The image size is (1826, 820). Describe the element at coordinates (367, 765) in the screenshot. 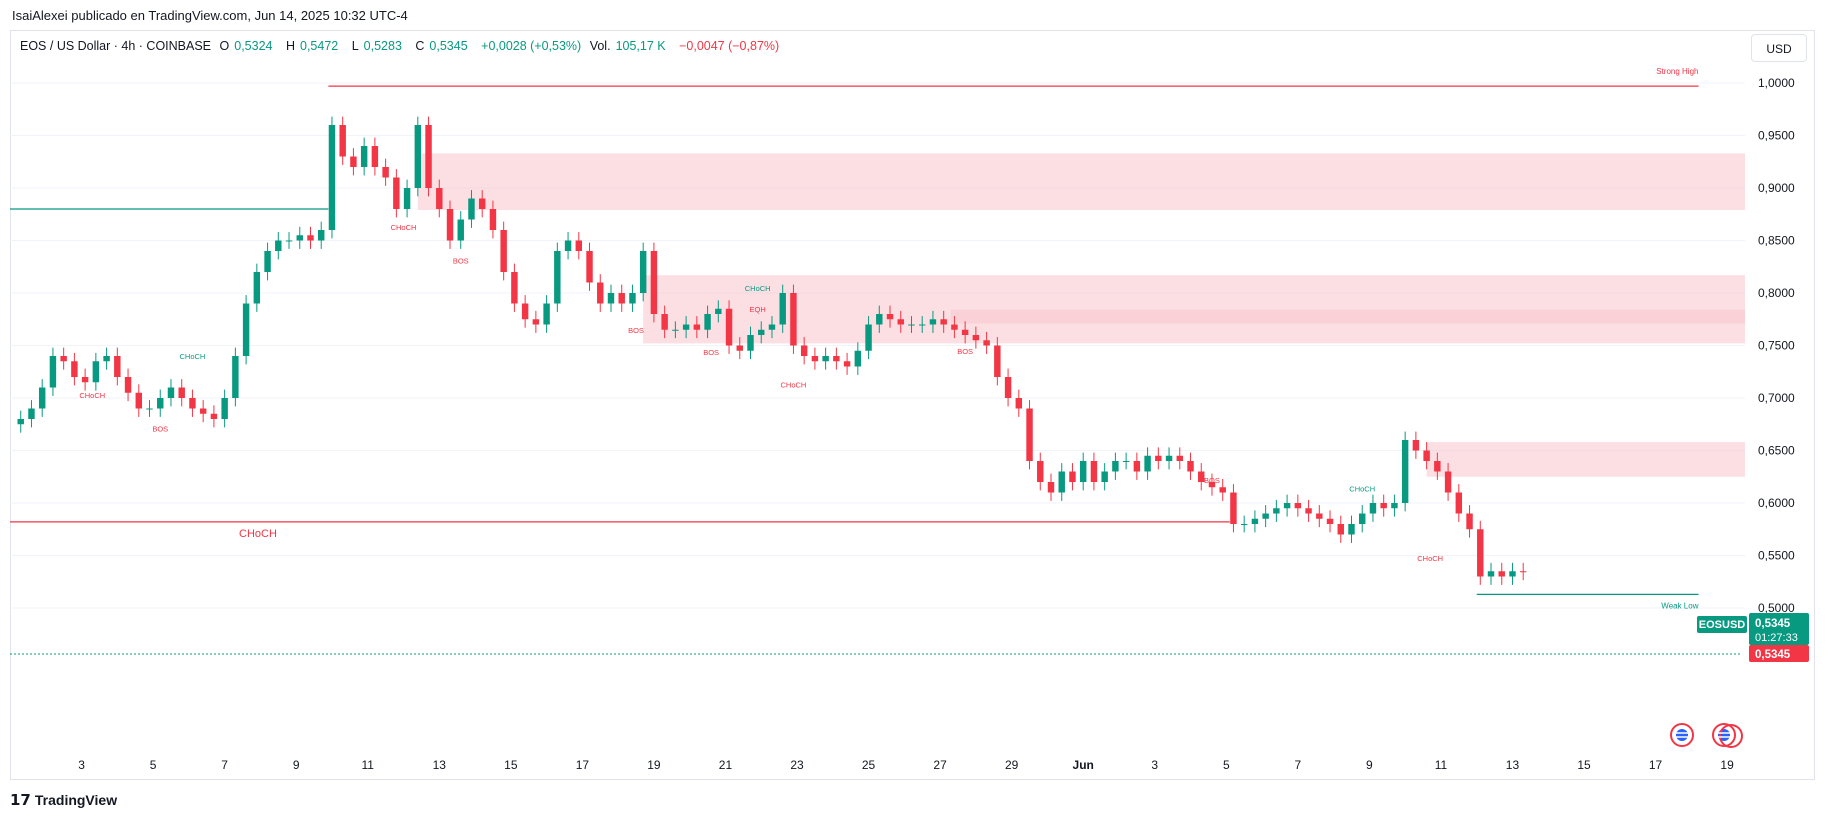

I see `x-tick-label: 11` at that location.